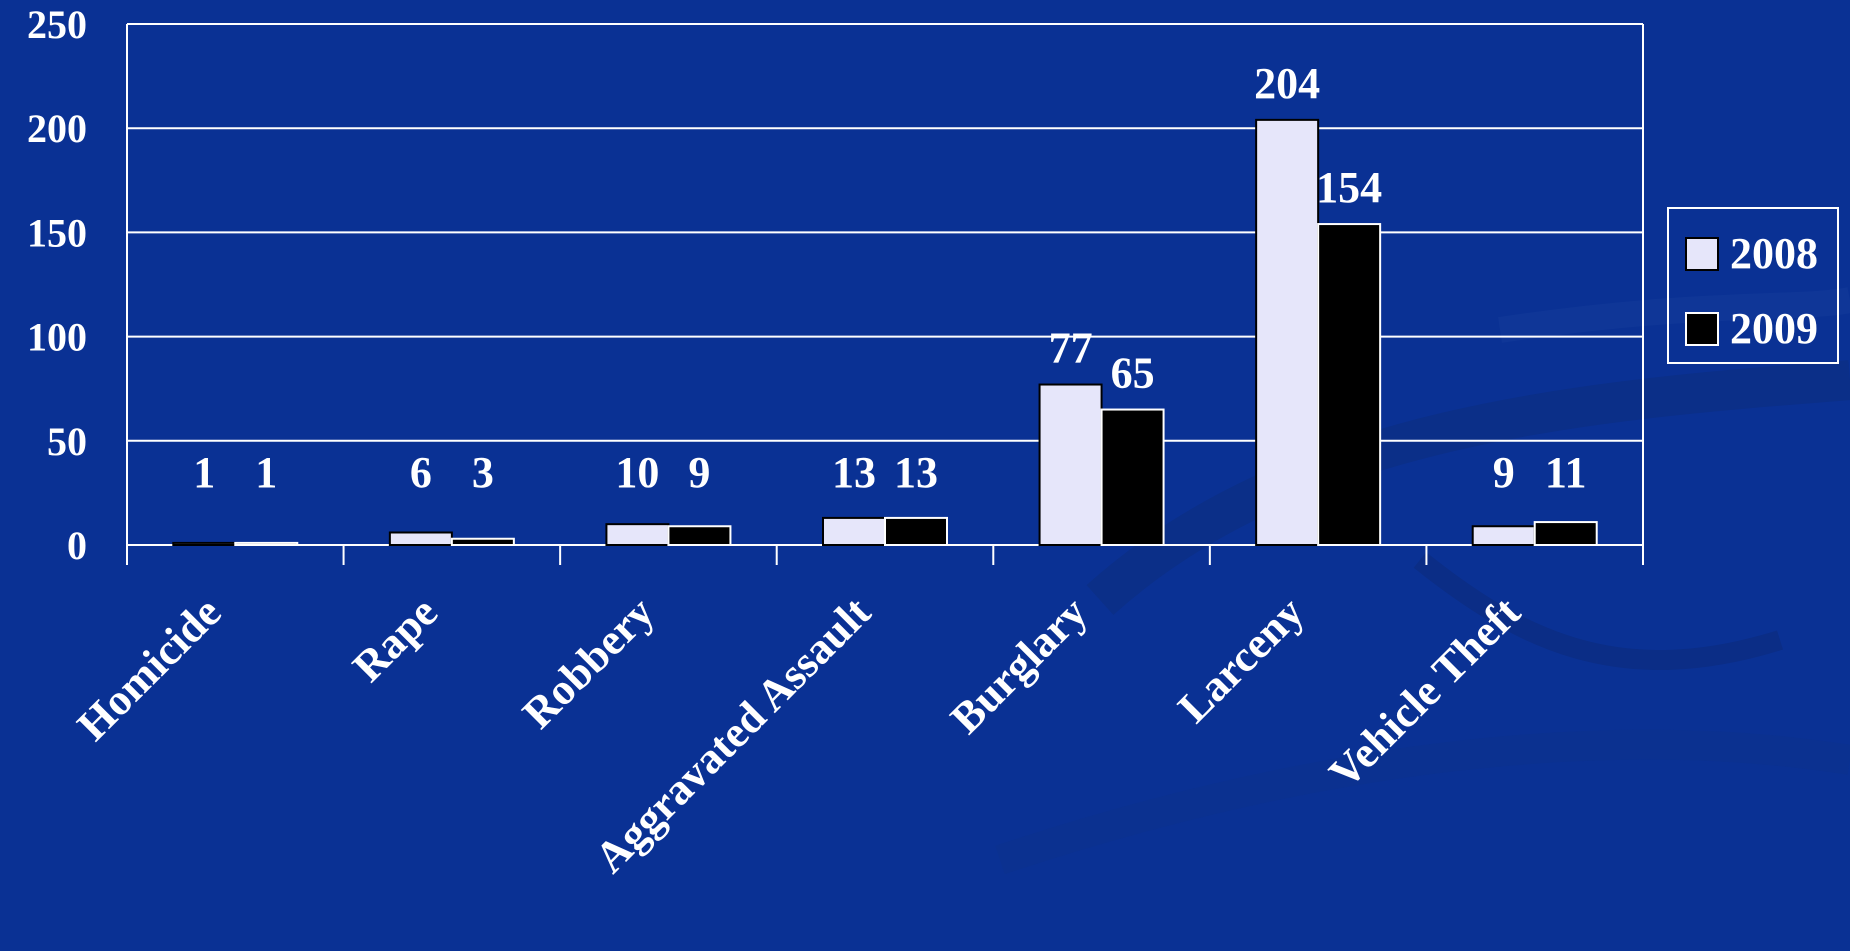  I want to click on legend-box, so click(1753, 285).